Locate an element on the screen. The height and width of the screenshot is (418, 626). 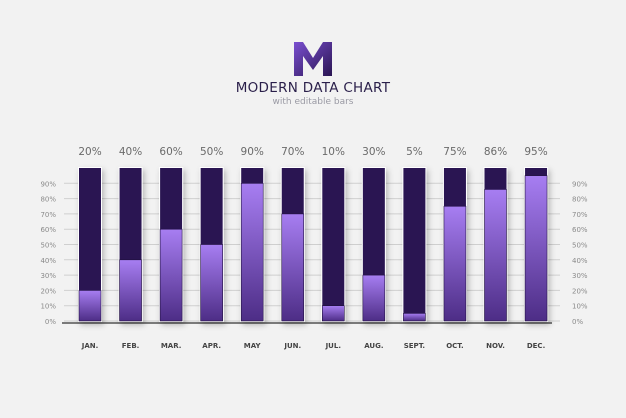
data-label: 50% is located at coordinates (211, 152).